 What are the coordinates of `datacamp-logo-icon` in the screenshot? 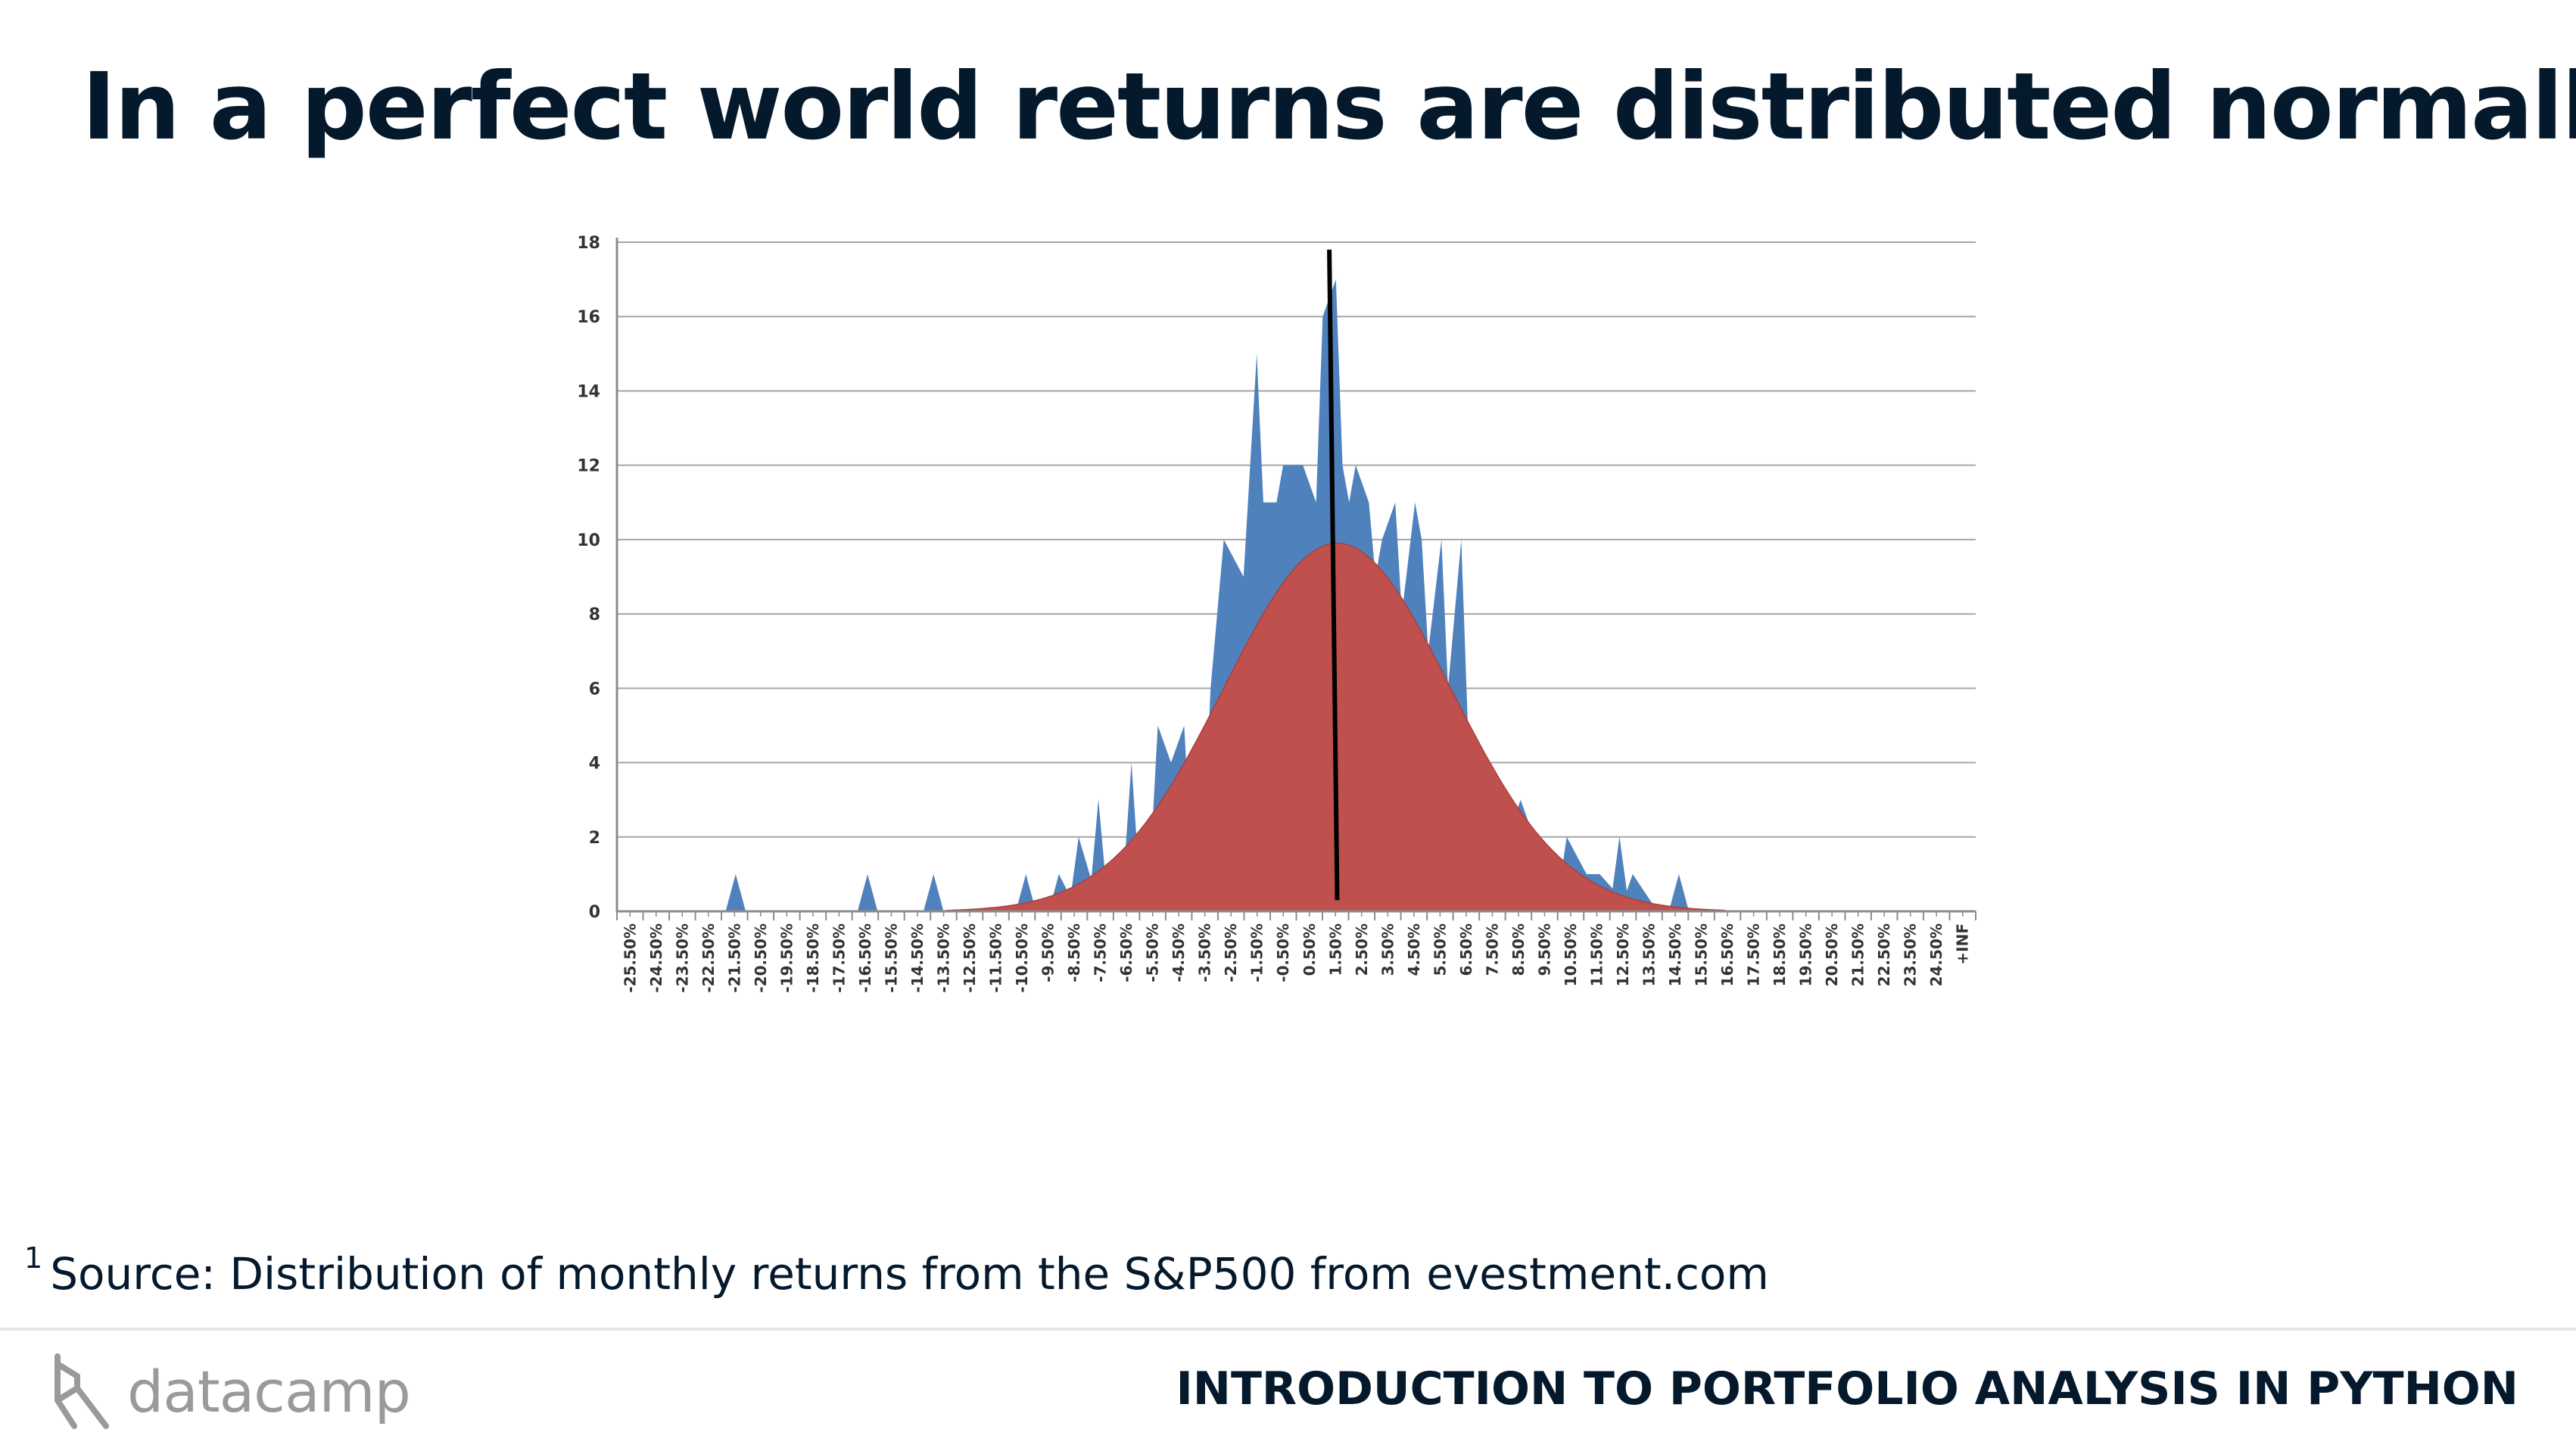 It's located at (82, 1391).